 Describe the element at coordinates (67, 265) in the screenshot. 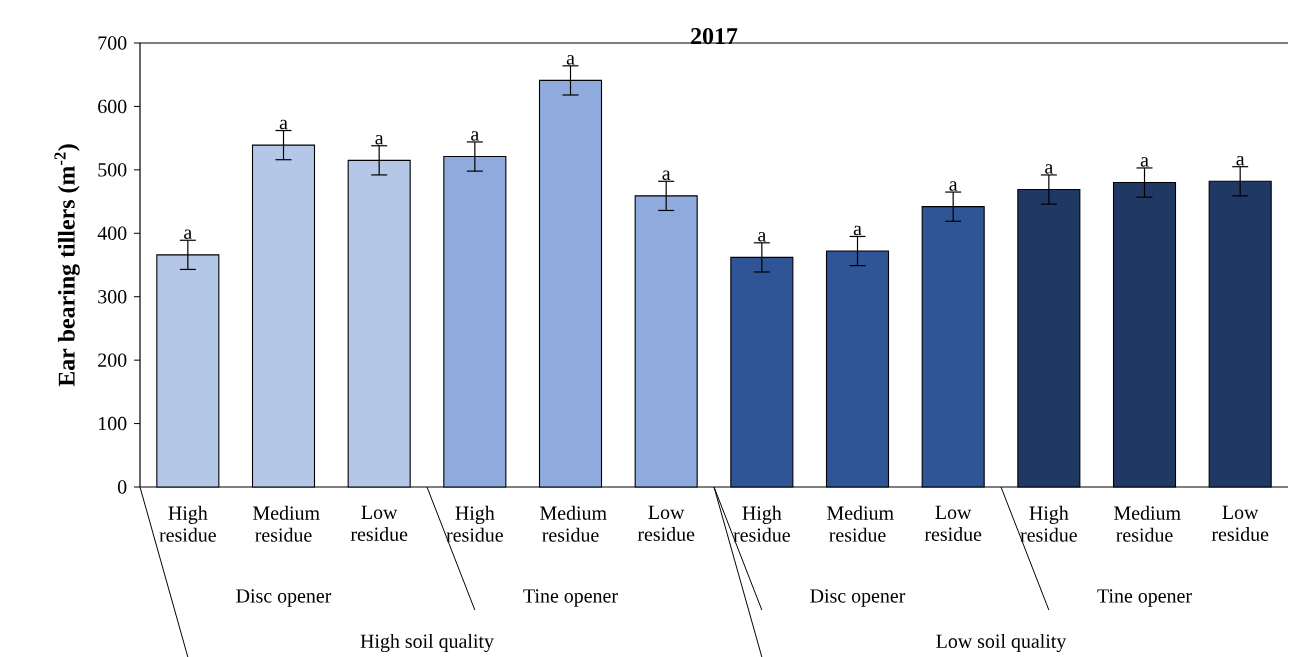

I see `y-axis-title: Ear bearing tillers (m$^{-2}$)` at that location.